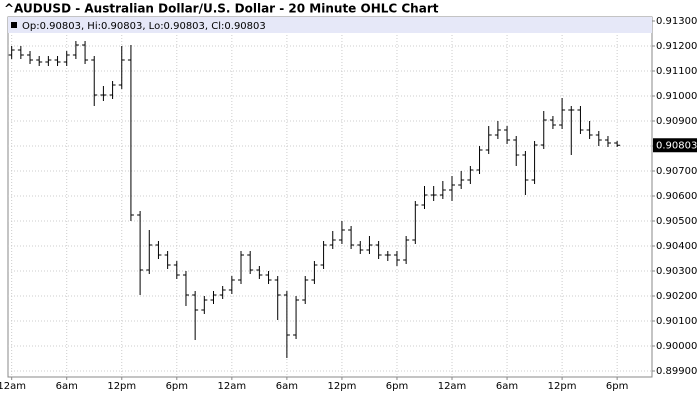 The image size is (700, 411). What do you see at coordinates (676, 221) in the screenshot?
I see `y-tick-label: 0.90500` at bounding box center [676, 221].